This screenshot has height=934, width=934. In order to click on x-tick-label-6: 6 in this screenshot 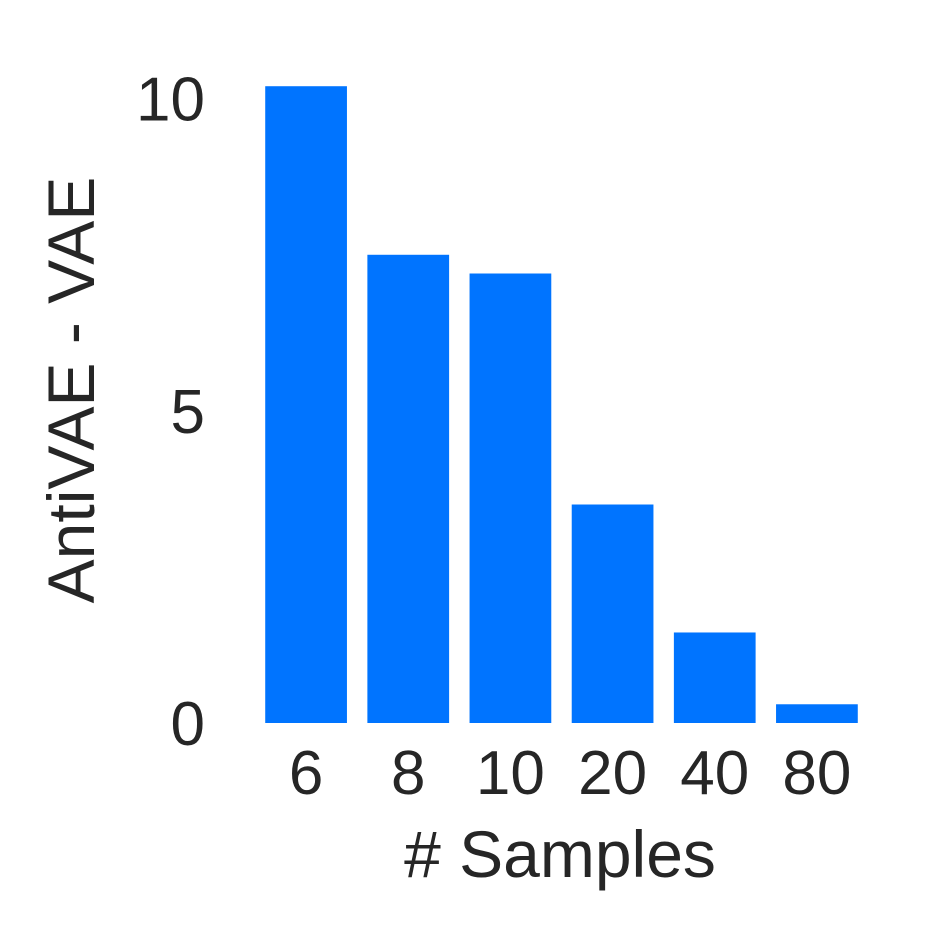, I will do `click(306, 773)`.